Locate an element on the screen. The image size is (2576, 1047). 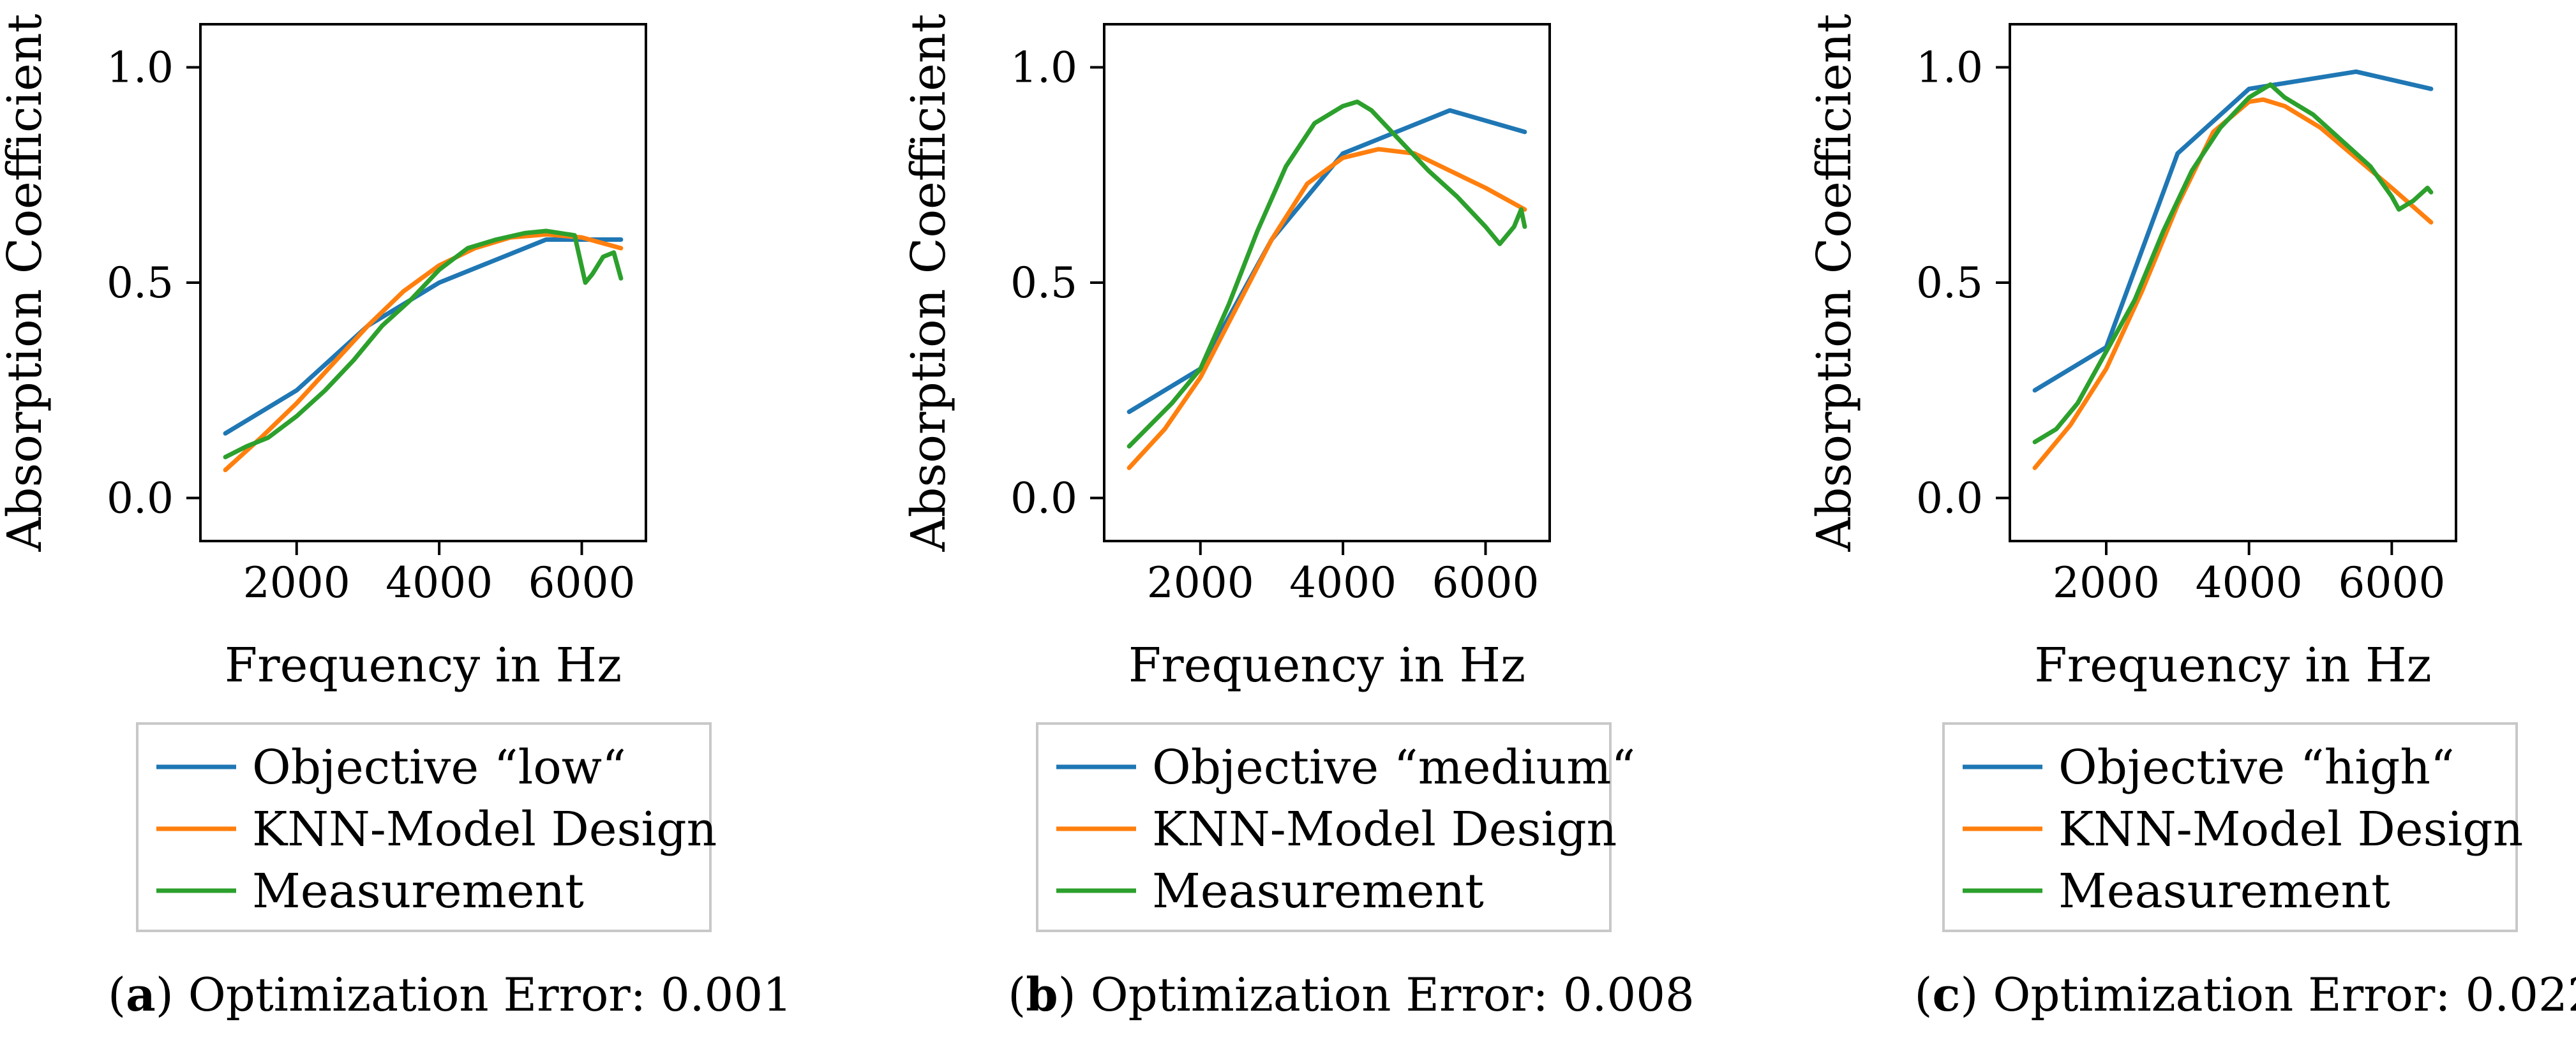
knn-model-line-c is located at coordinates (2233, 283).